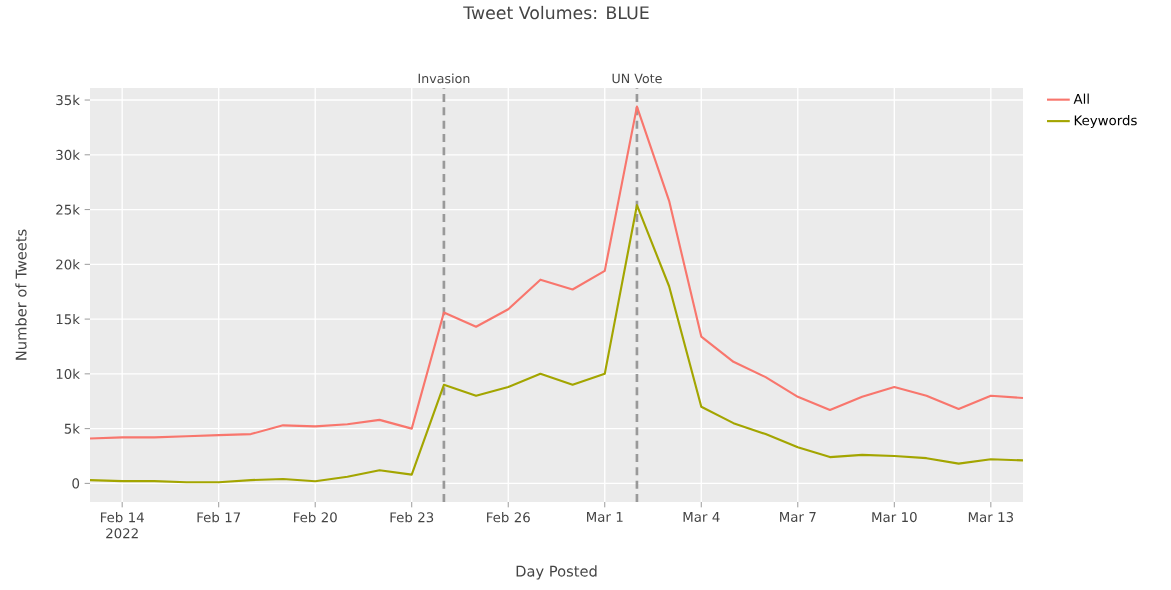  Describe the element at coordinates (991, 517) in the screenshot. I see `x-tick-label: Mar 13` at that location.